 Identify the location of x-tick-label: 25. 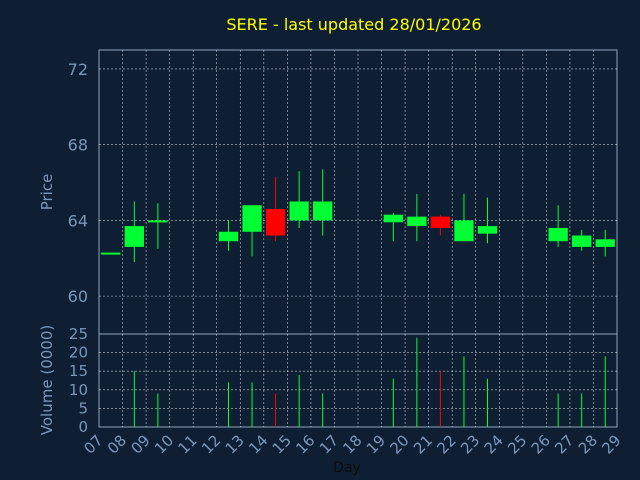
(517, 444).